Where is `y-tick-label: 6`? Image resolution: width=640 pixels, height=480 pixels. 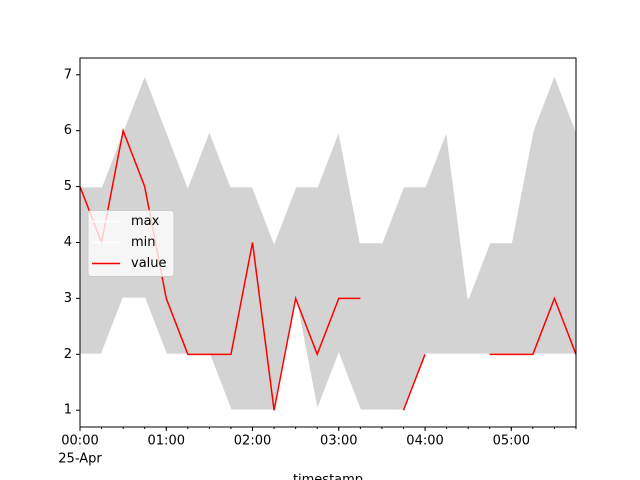
y-tick-label: 6 is located at coordinates (68, 130).